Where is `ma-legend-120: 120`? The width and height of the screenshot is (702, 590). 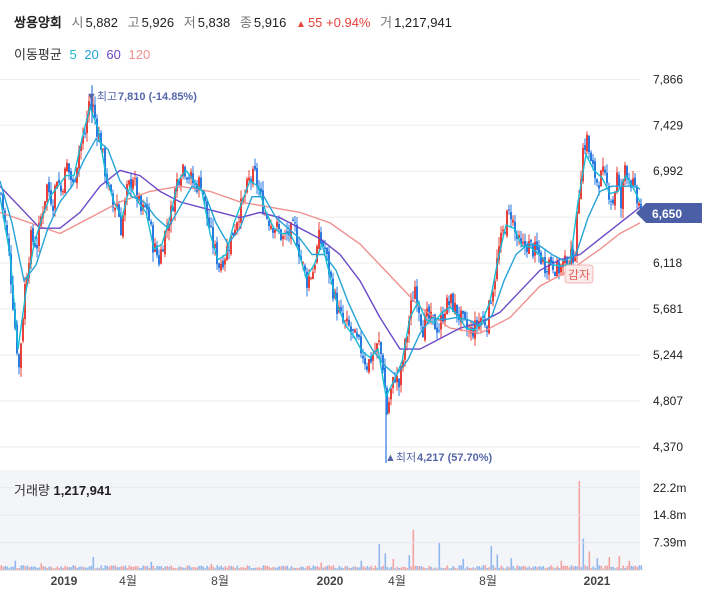
ma-legend-120: 120 is located at coordinates (139, 54).